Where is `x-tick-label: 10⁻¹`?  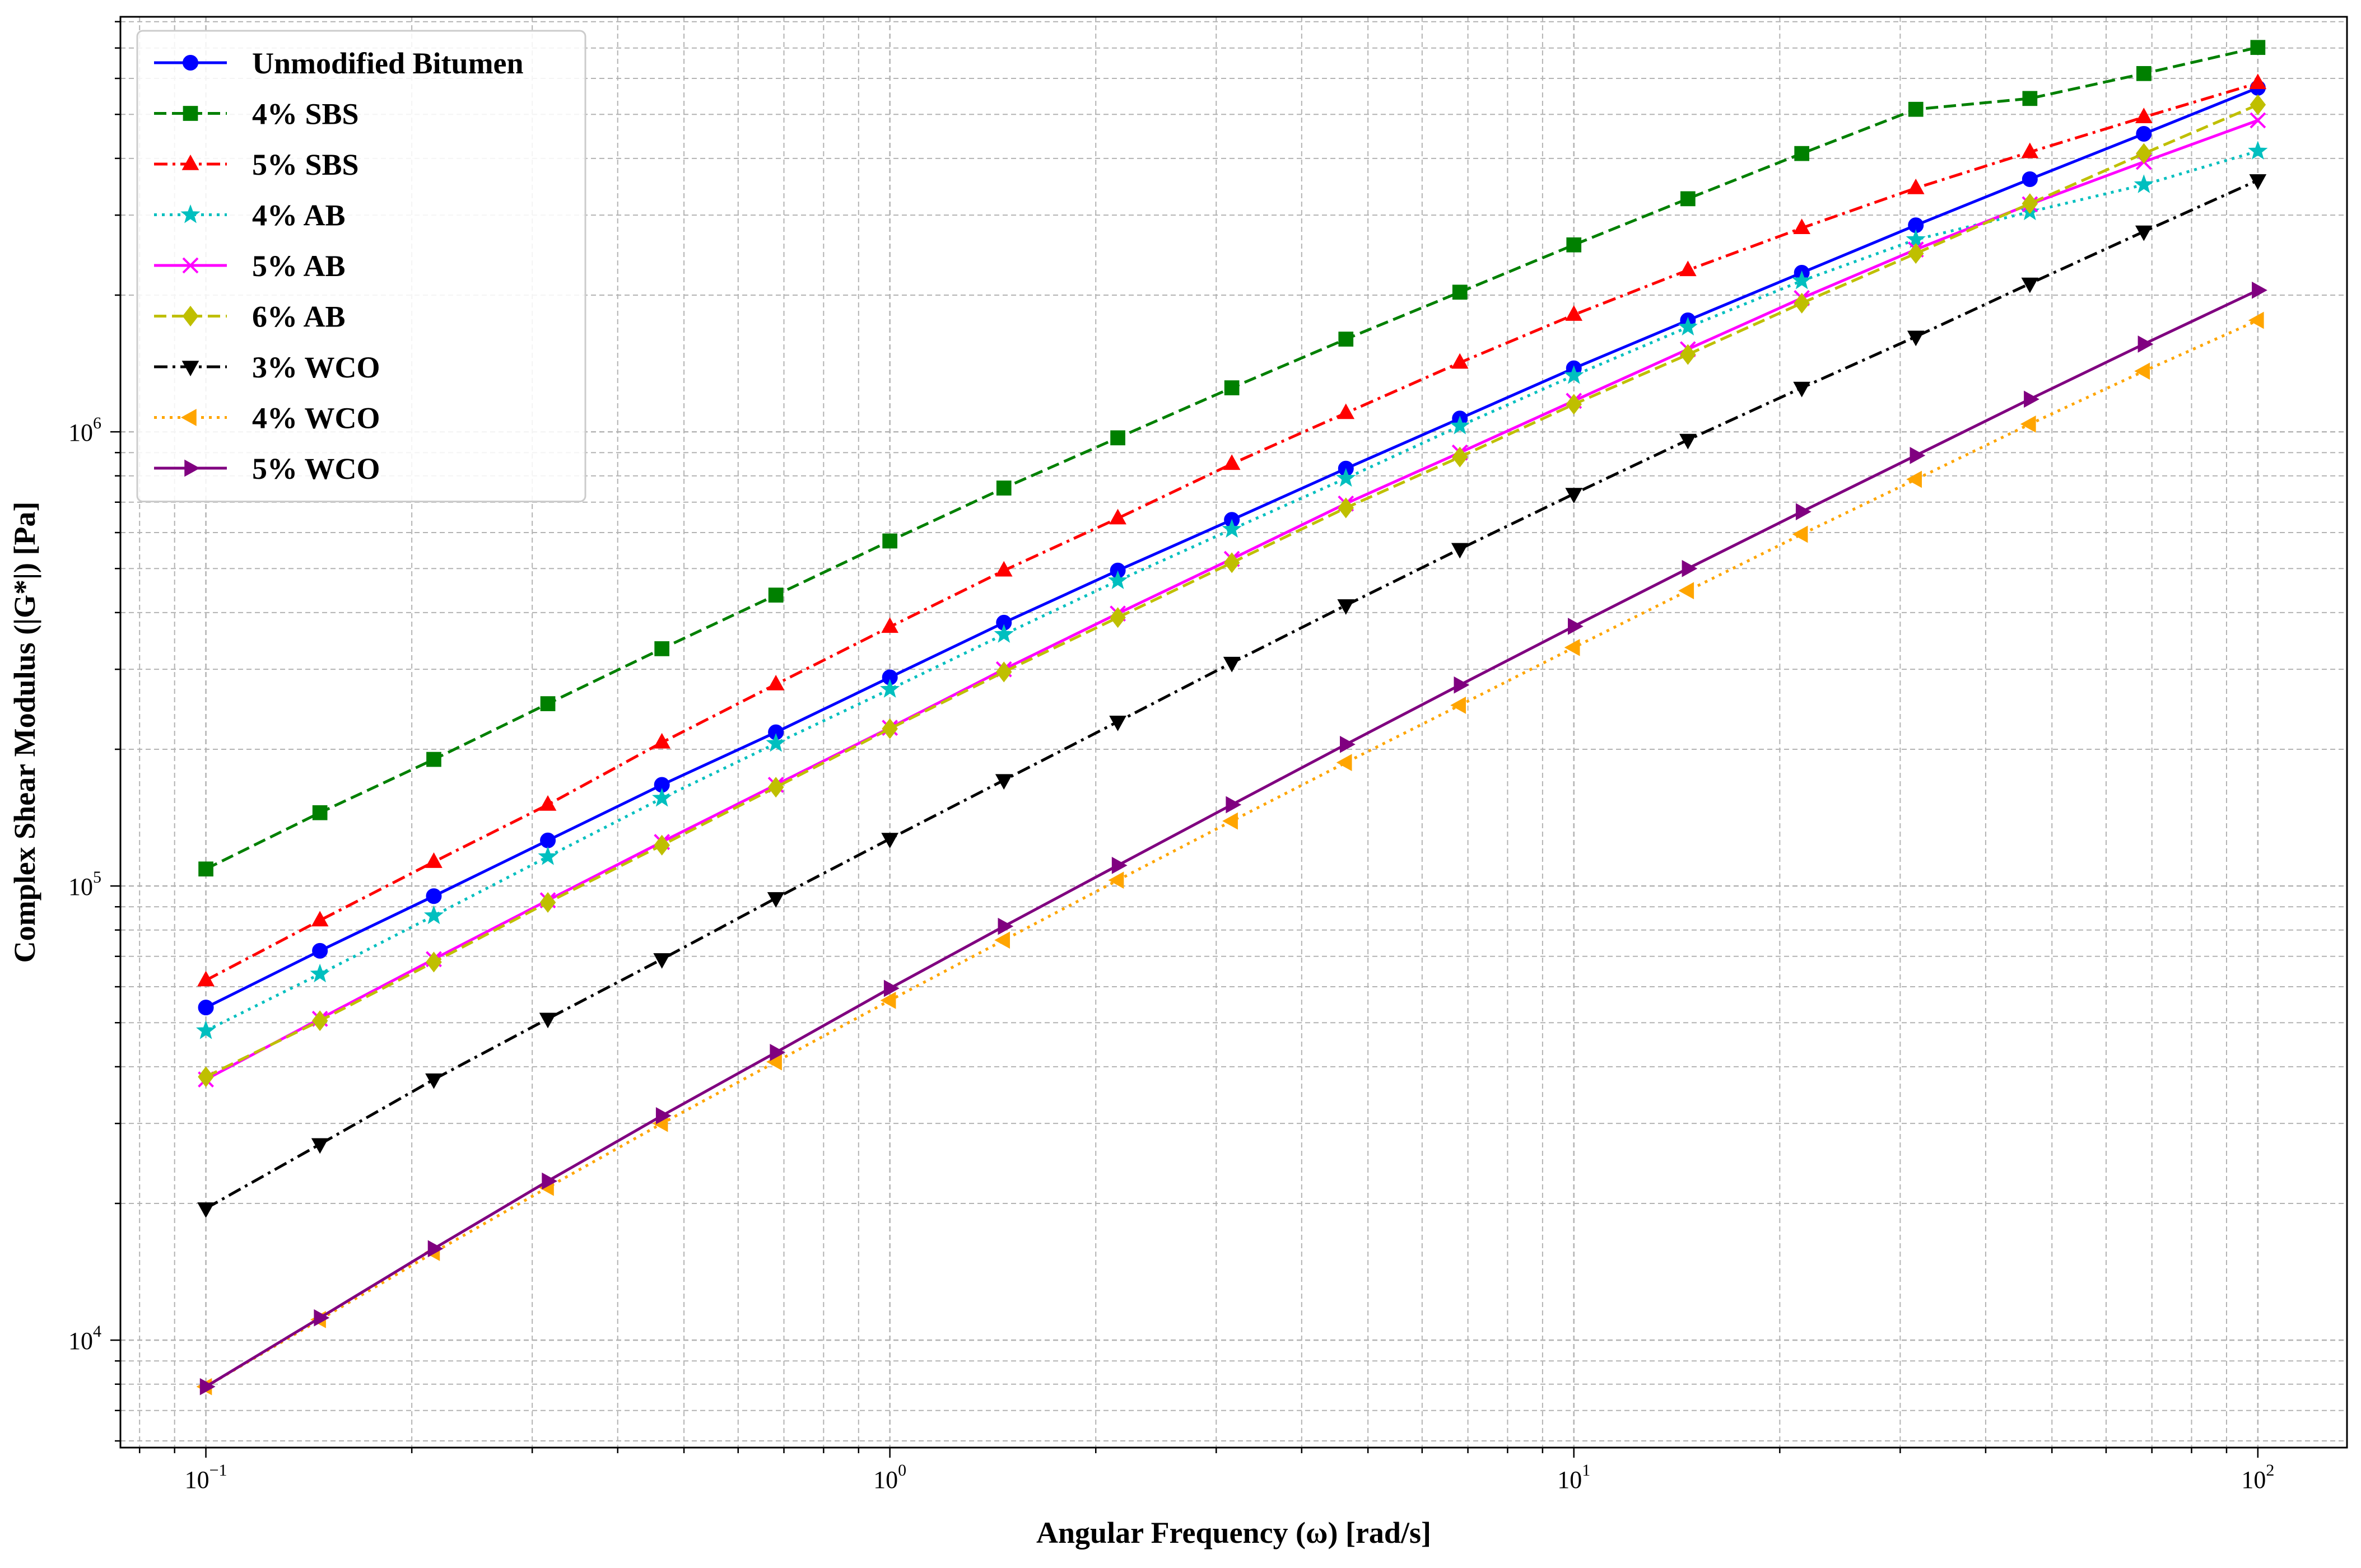 x-tick-label: 10⁻¹ is located at coordinates (206, 1478).